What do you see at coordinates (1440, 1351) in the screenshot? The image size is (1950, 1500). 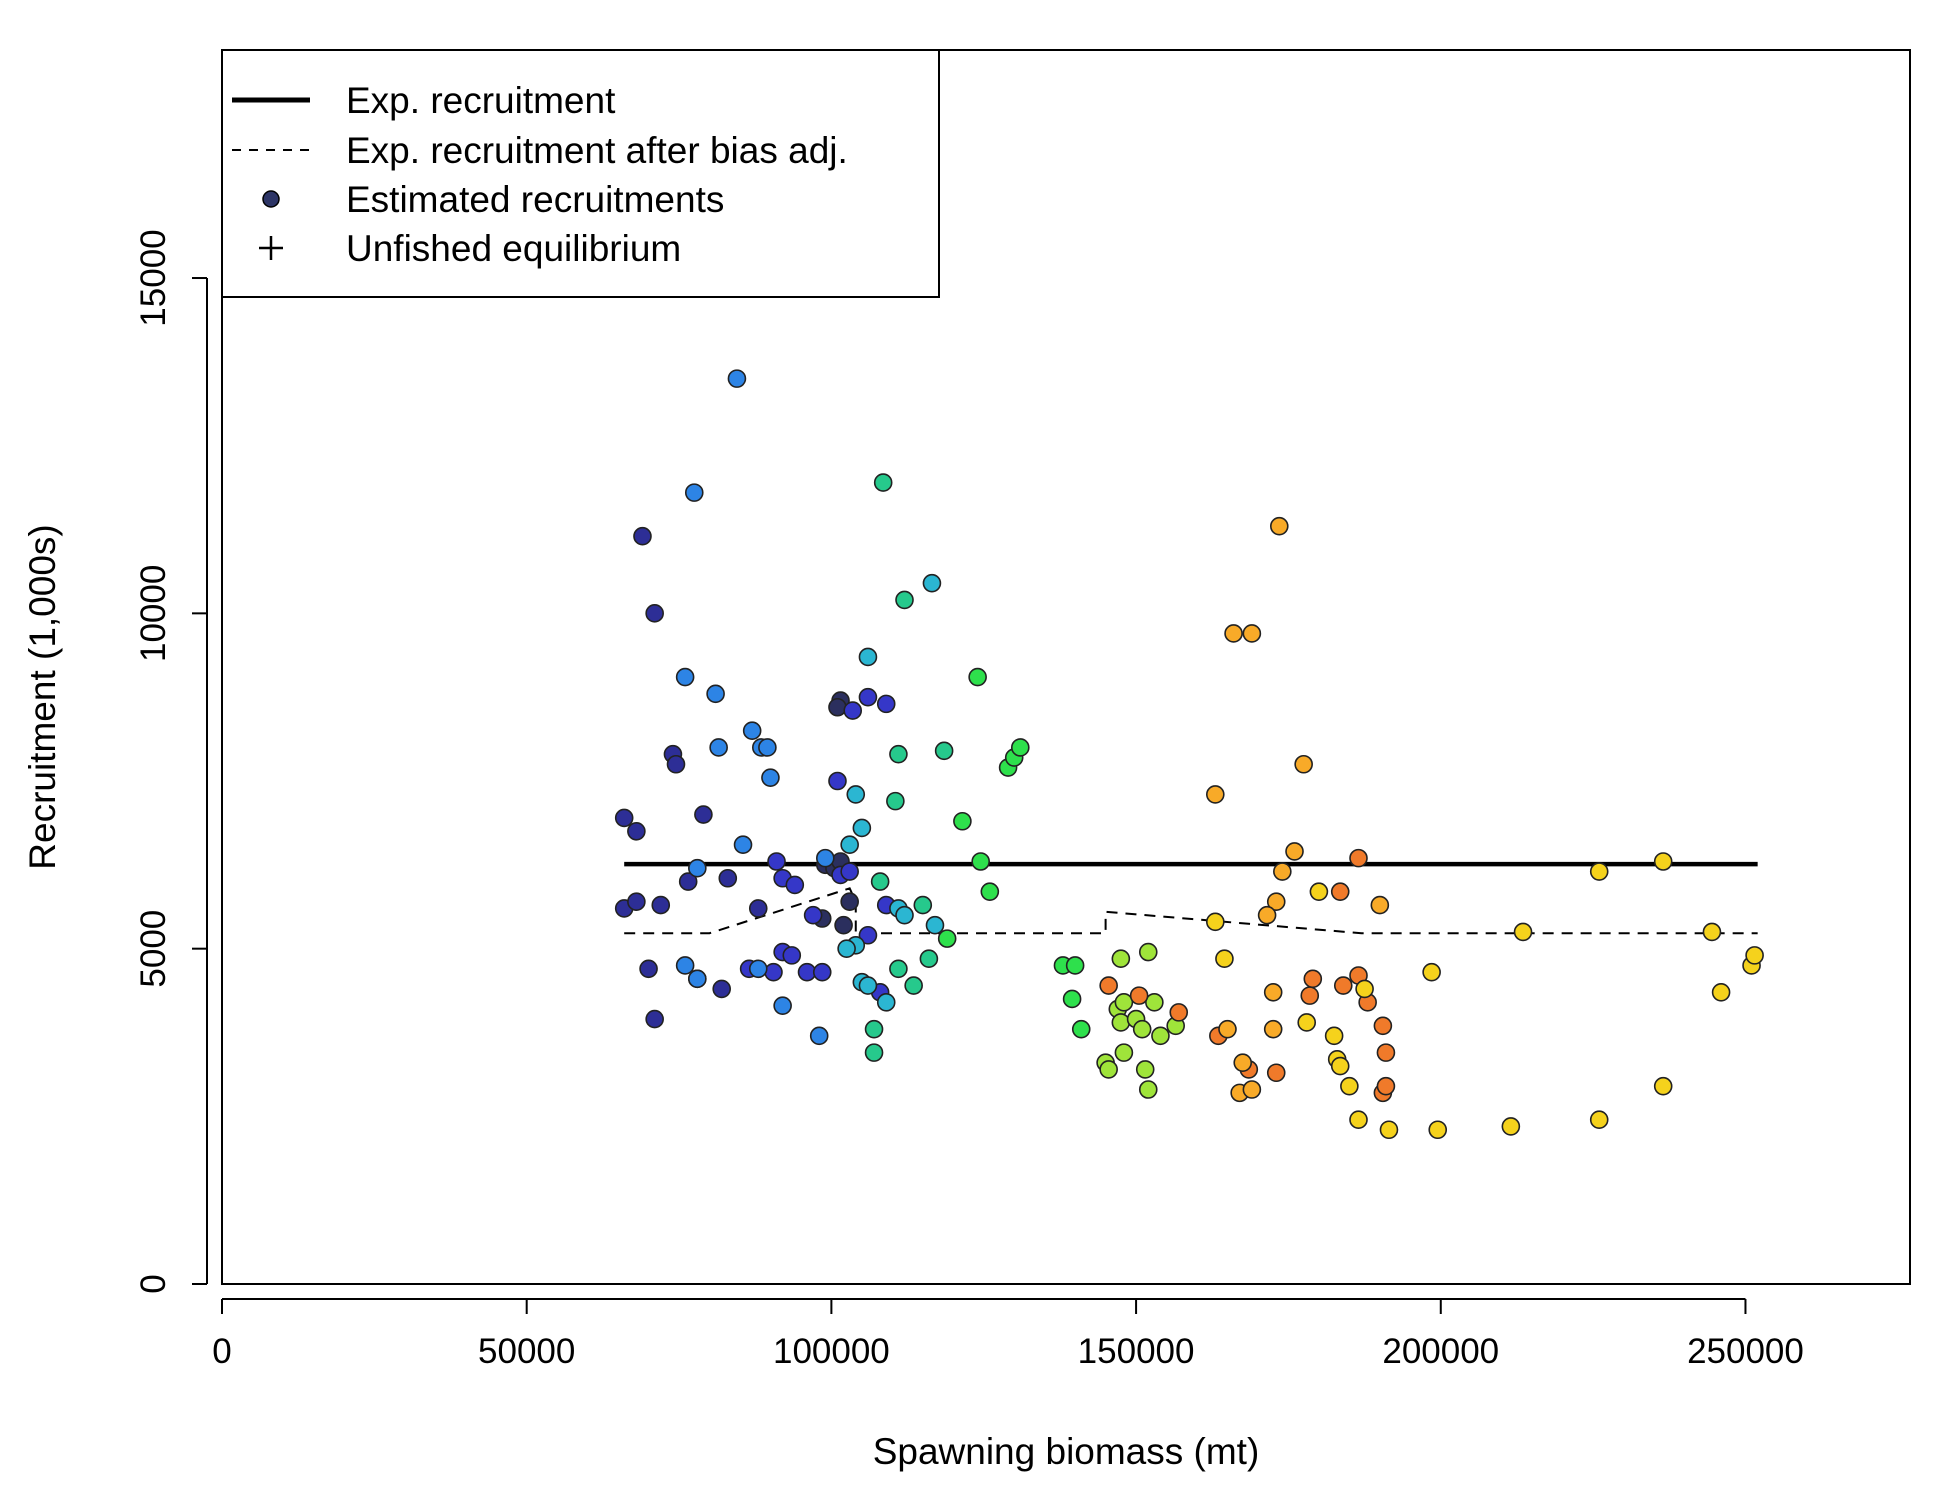 I see `x-tick-label: 200000` at bounding box center [1440, 1351].